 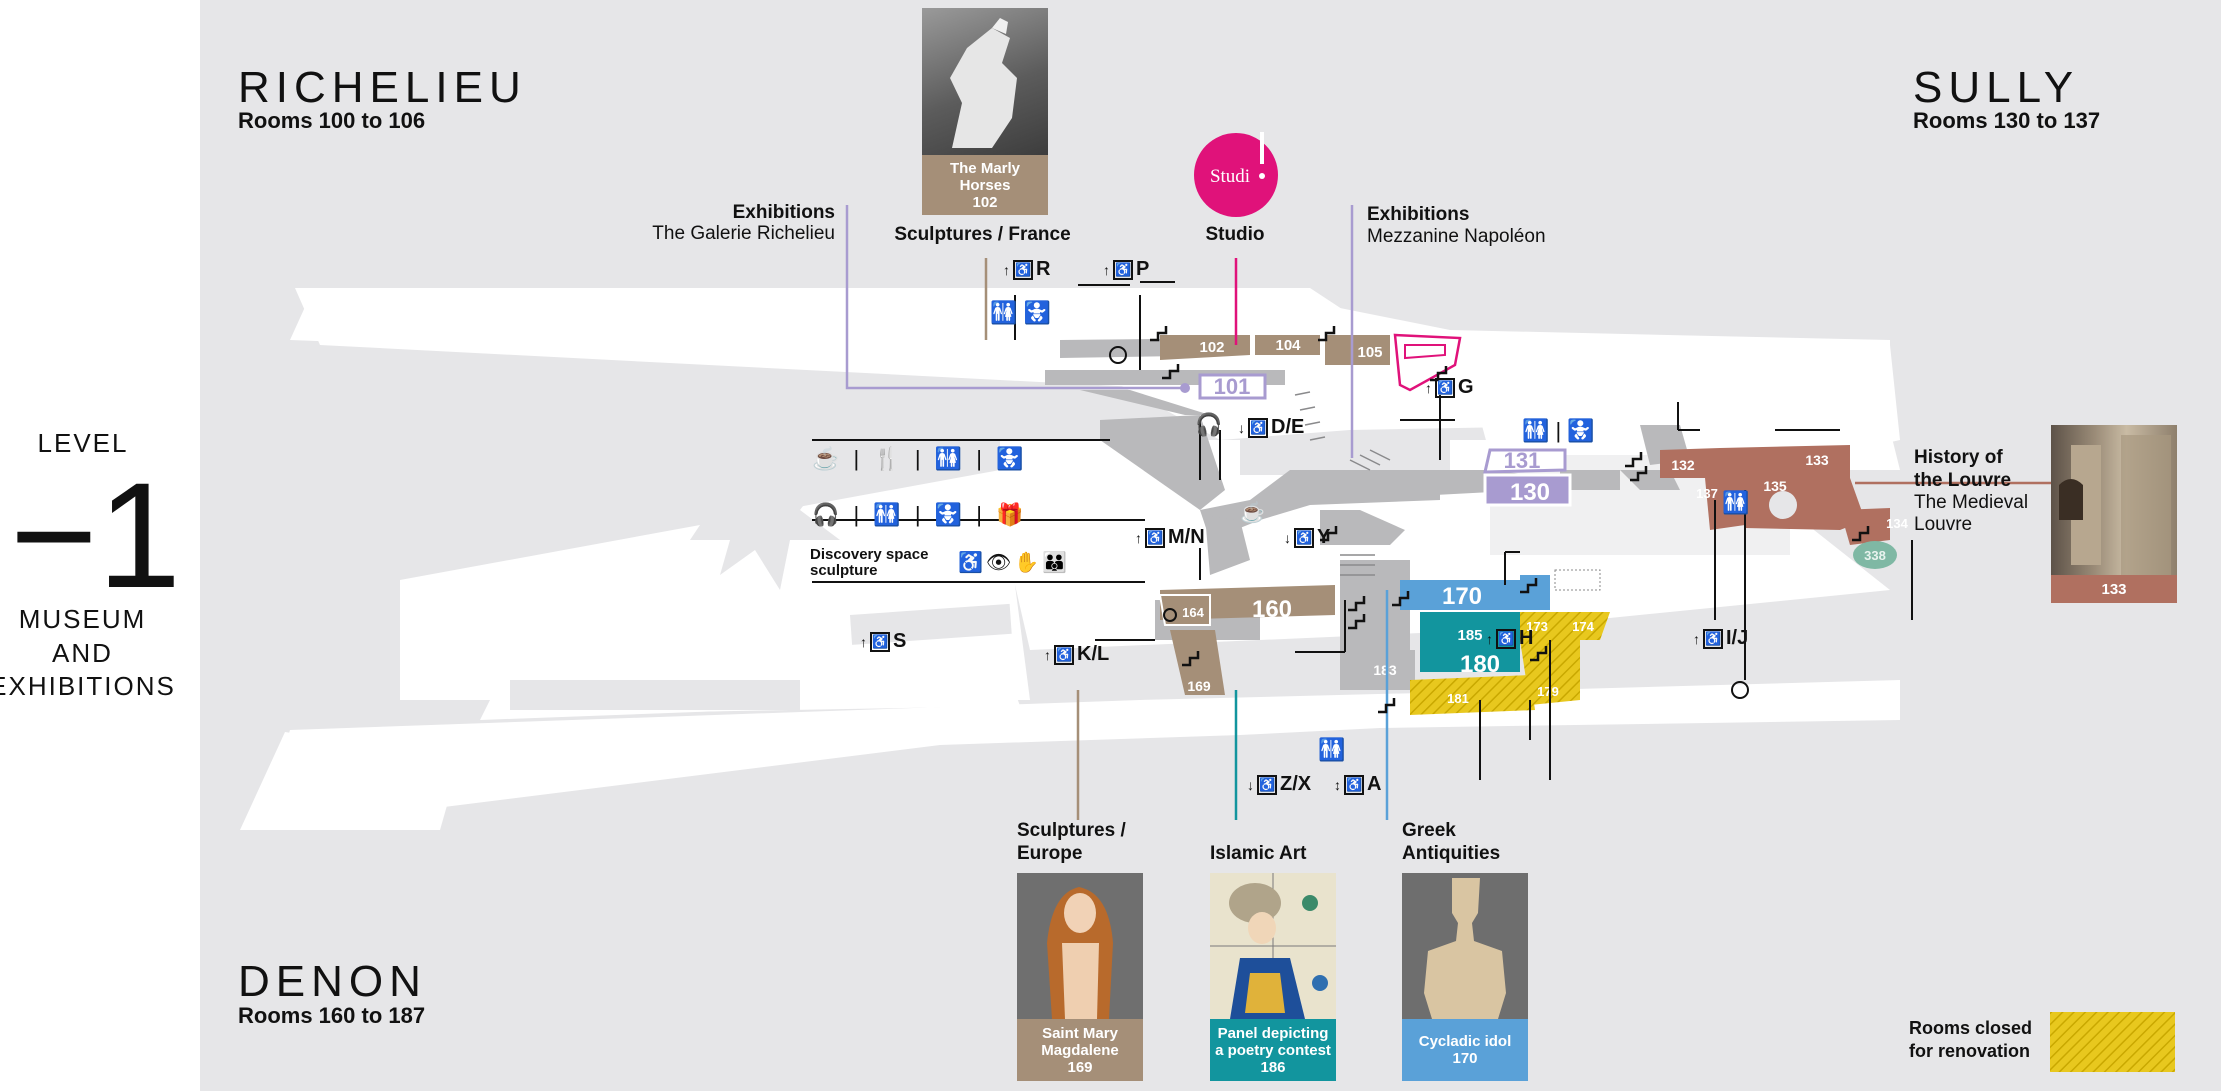 What do you see at coordinates (1076, 654) in the screenshot?
I see `access-KL: ↑ ♿ K/L` at bounding box center [1076, 654].